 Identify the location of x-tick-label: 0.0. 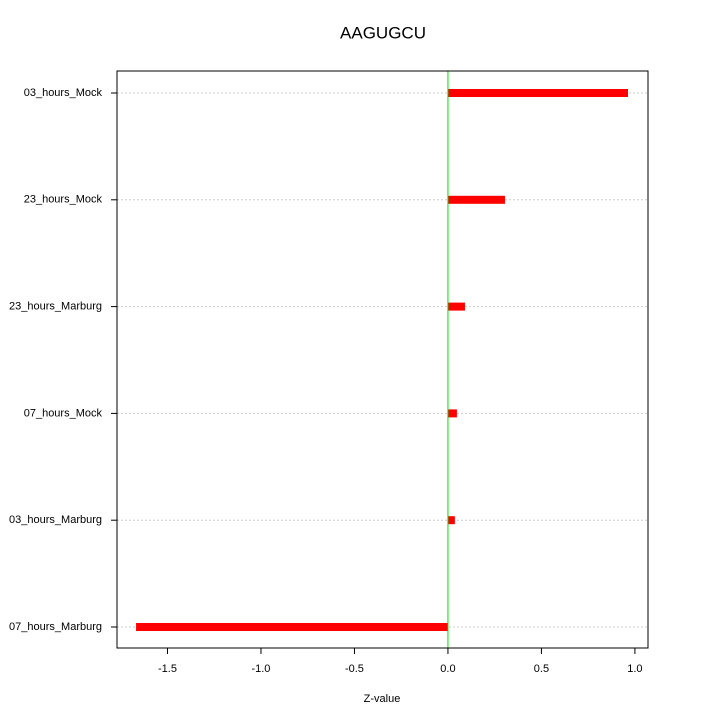
(447, 669).